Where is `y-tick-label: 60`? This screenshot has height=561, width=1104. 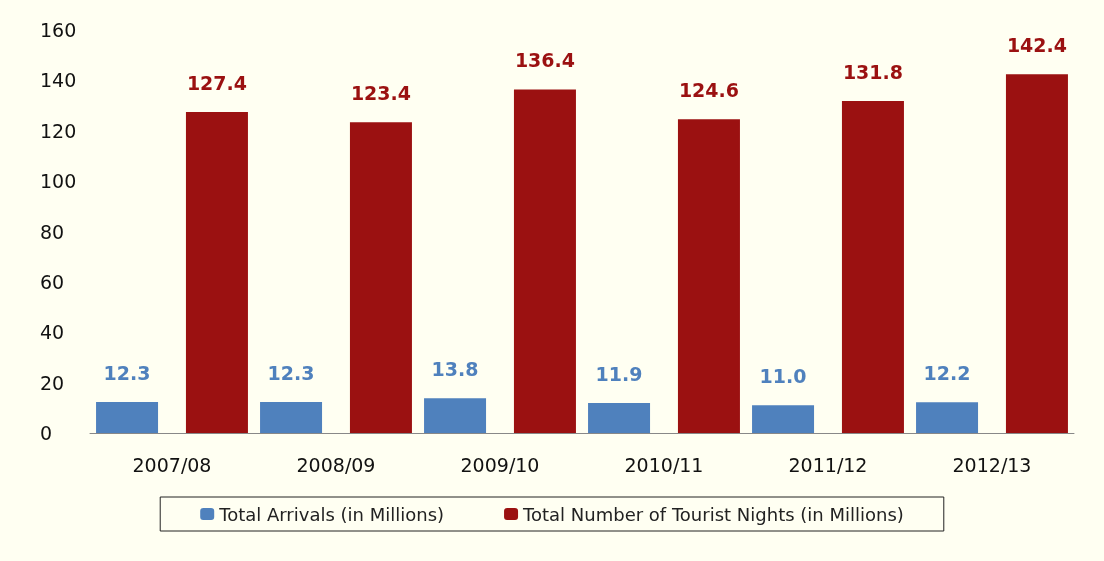 y-tick-label: 60 is located at coordinates (52, 281).